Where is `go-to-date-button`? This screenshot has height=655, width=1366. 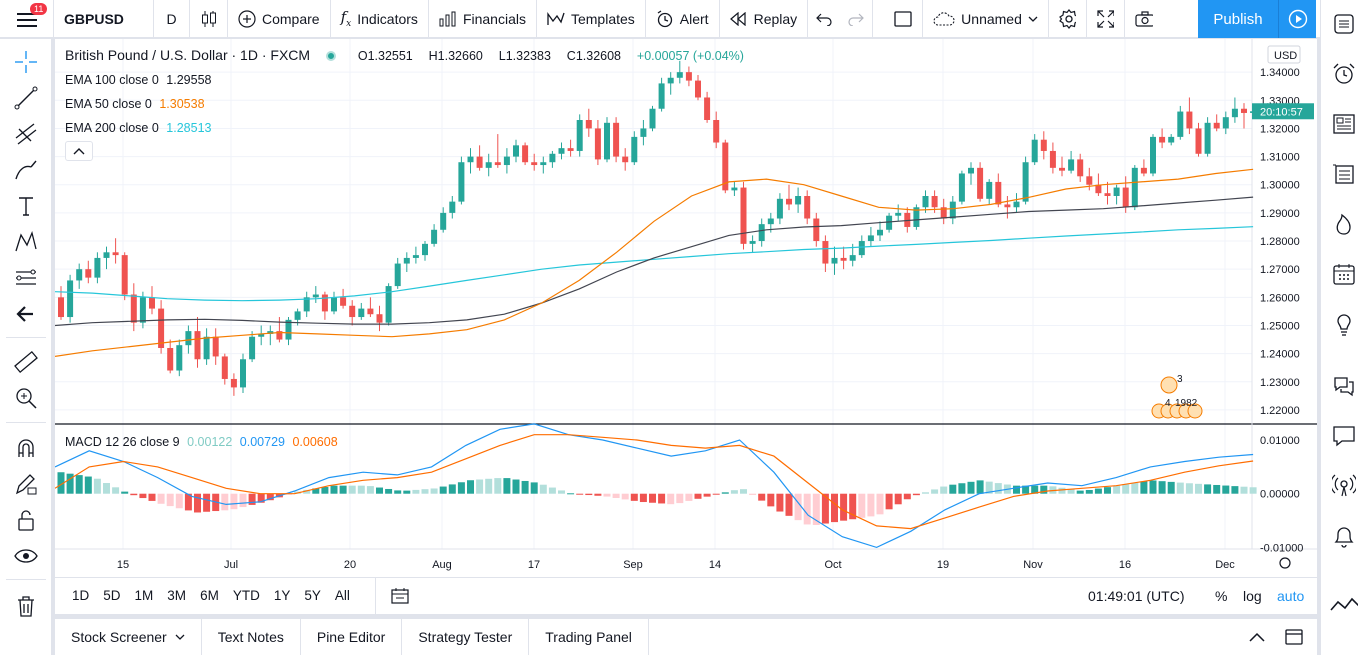
go-to-date-button is located at coordinates (395, 595).